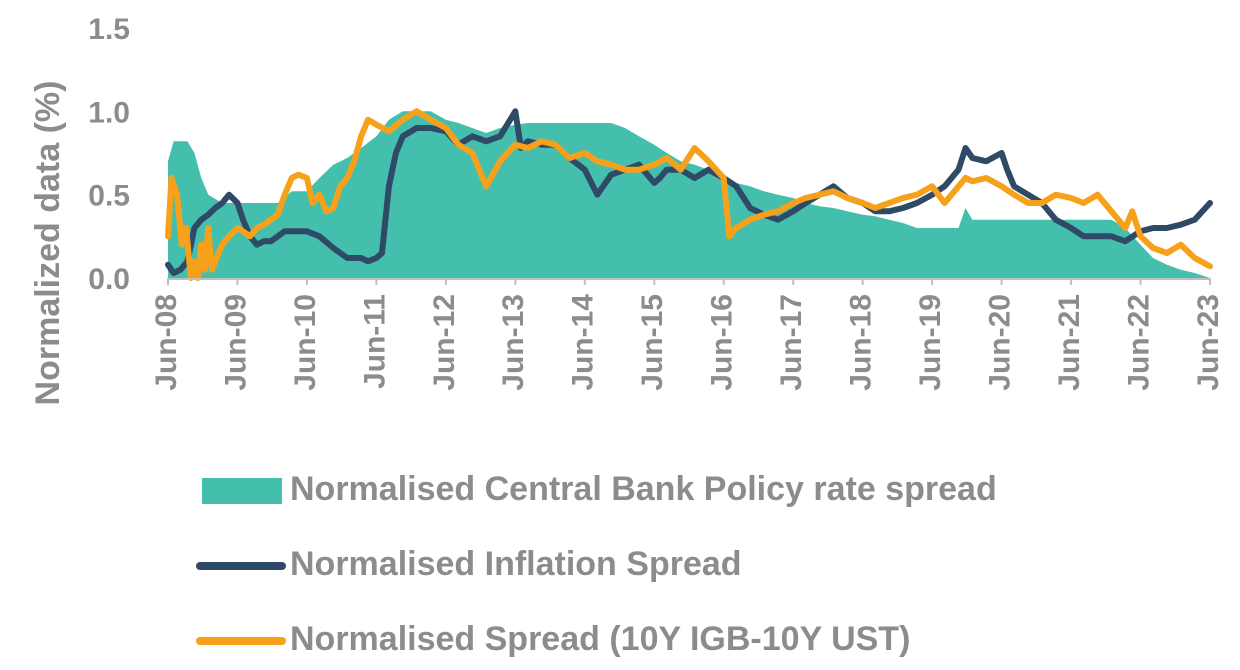 This screenshot has height=670, width=1240. Describe the element at coordinates (1000, 342) in the screenshot. I see `x-tick-label: Jun-20` at that location.